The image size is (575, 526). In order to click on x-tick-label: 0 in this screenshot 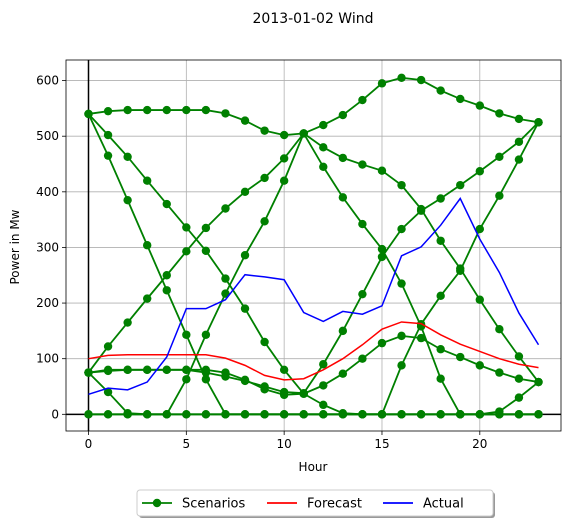, I will do `click(89, 444)`.